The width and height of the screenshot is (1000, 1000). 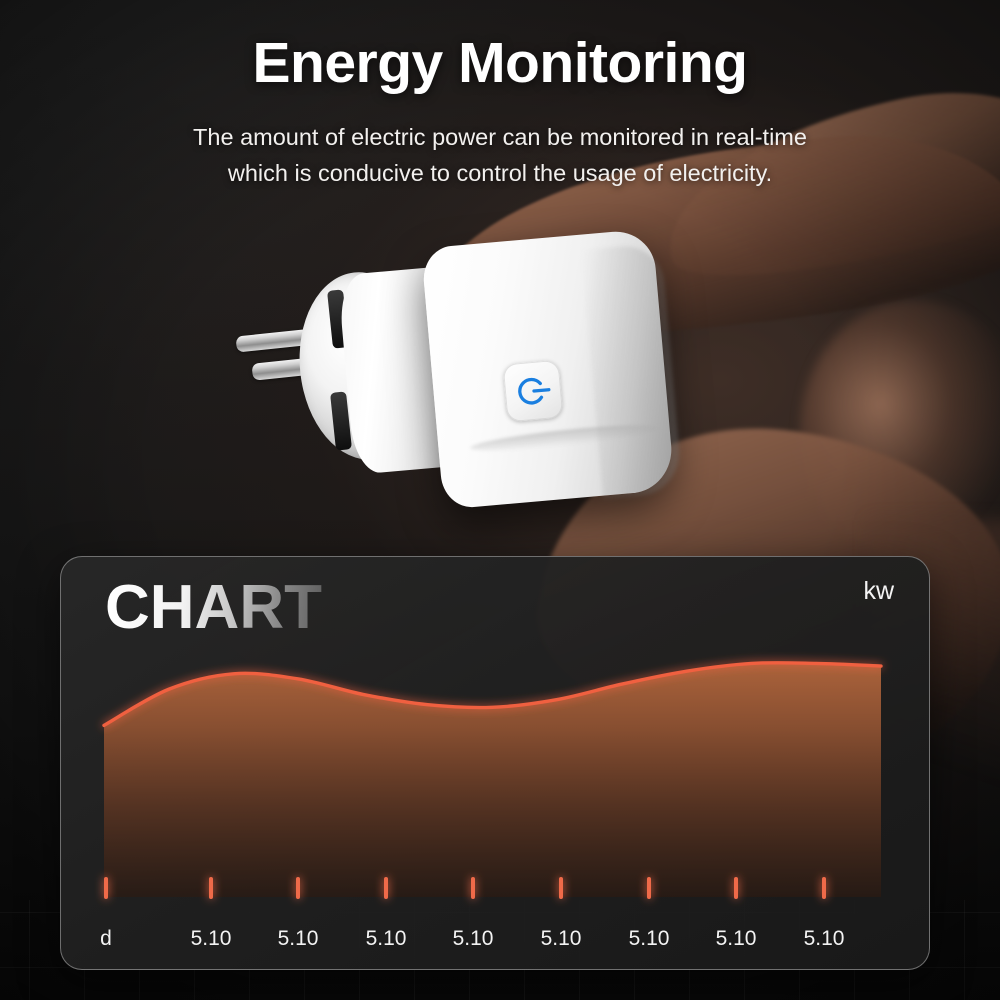 I want to click on chart-x-axis-labels: d 5.10 5.10 5.10 5.10 5.10 5.10 5.10 5.10, so click(x=495, y=941).